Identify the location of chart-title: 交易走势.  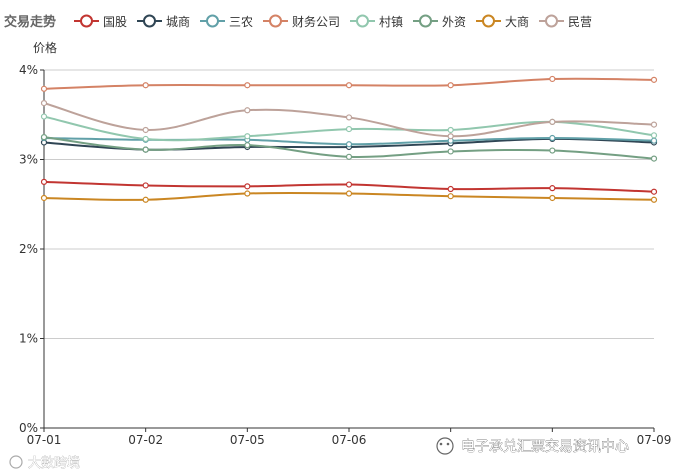
(30, 22).